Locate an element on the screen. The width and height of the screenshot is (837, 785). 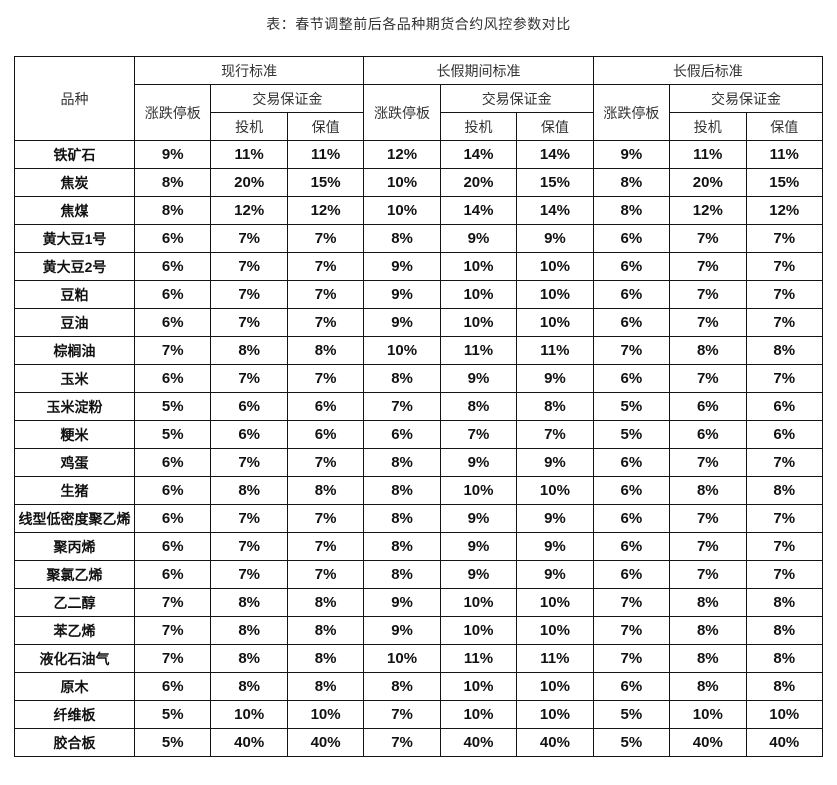
table-row: 苯乙烯 7% 8% 8% 9% 10% 10% 7% 8% 8% is located at coordinates (418, 630).